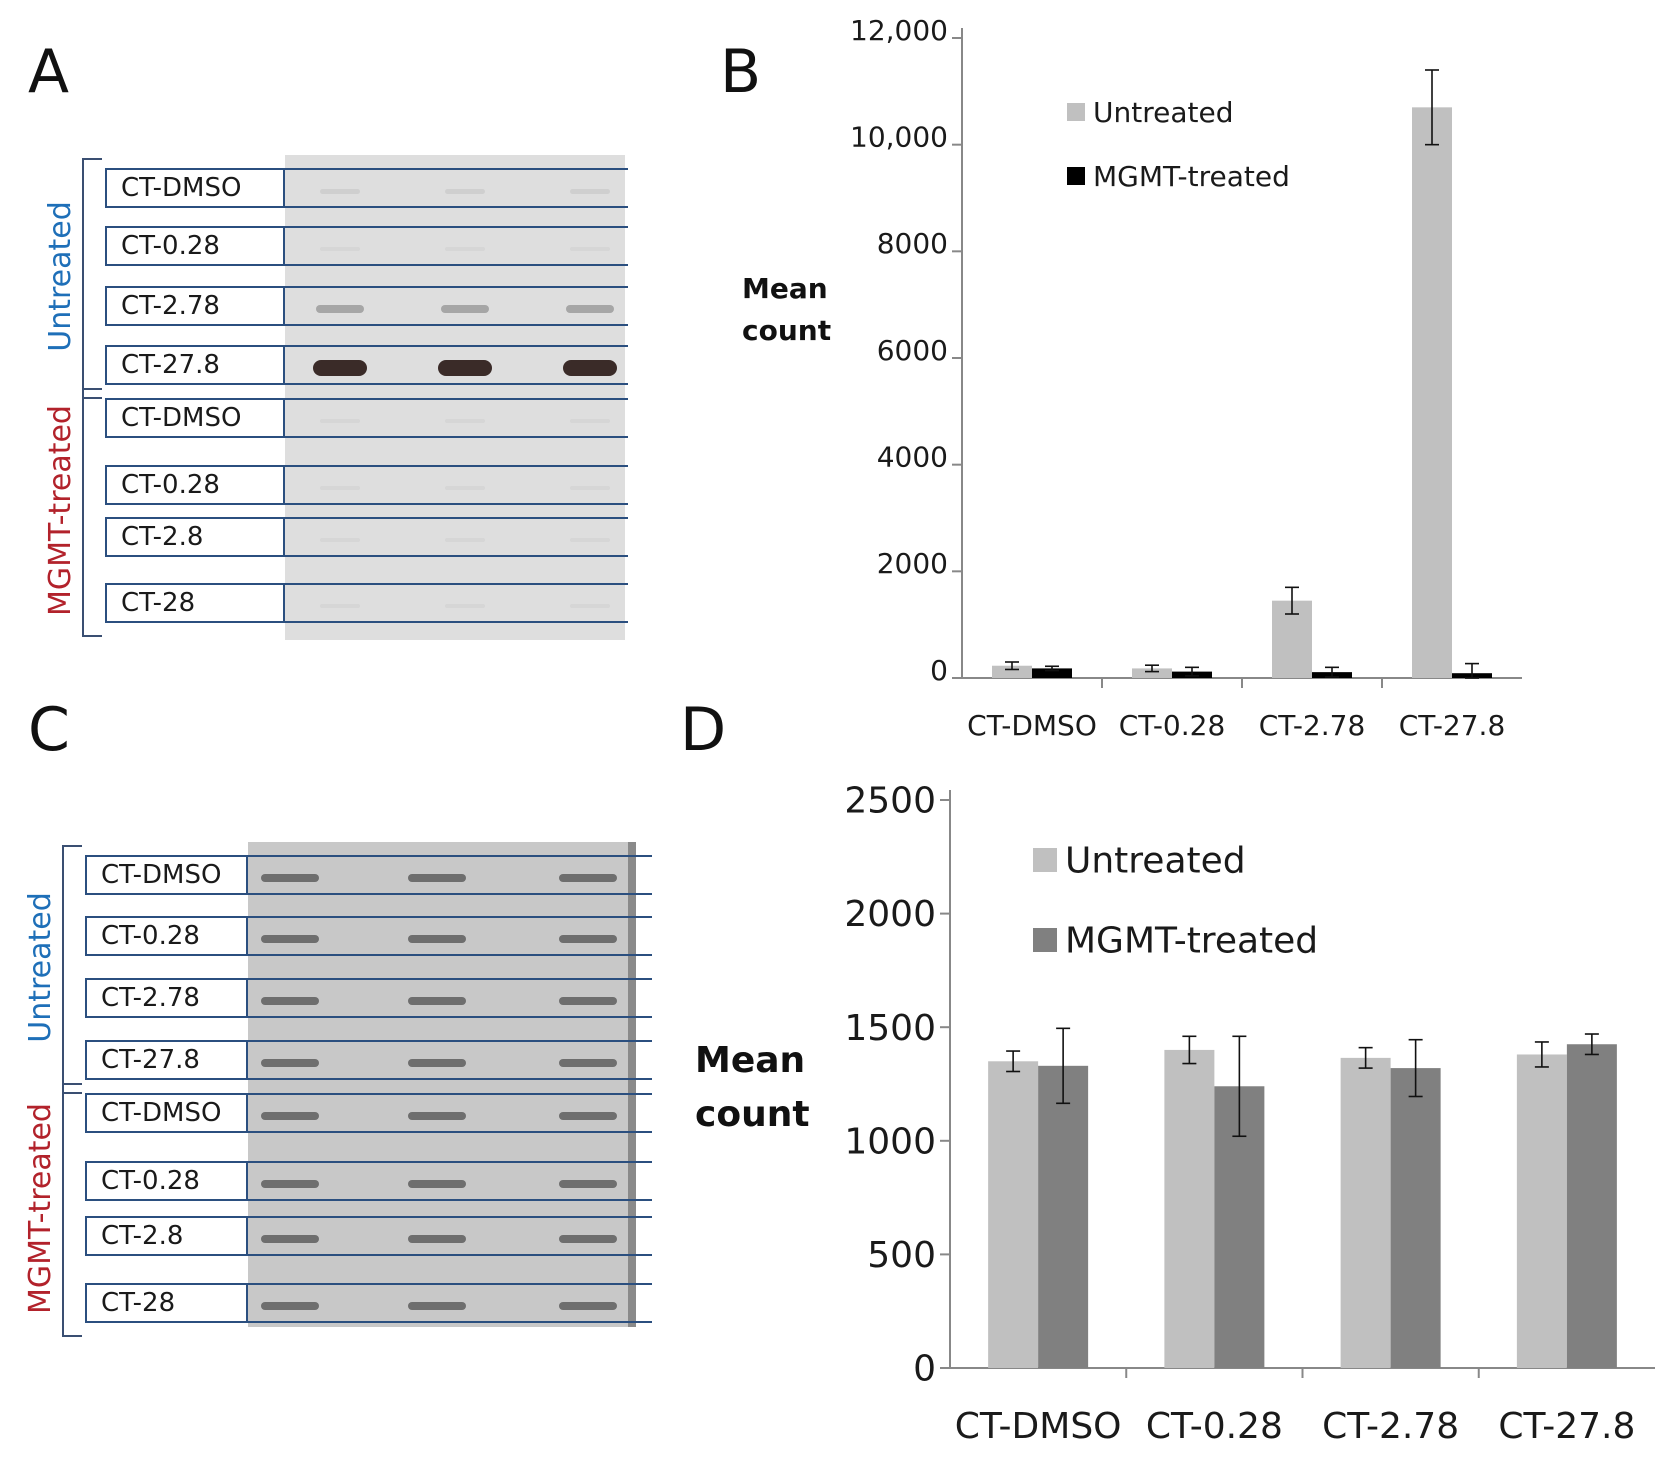  What do you see at coordinates (1163, 112) in the screenshot?
I see `legend-label: Untreated` at bounding box center [1163, 112].